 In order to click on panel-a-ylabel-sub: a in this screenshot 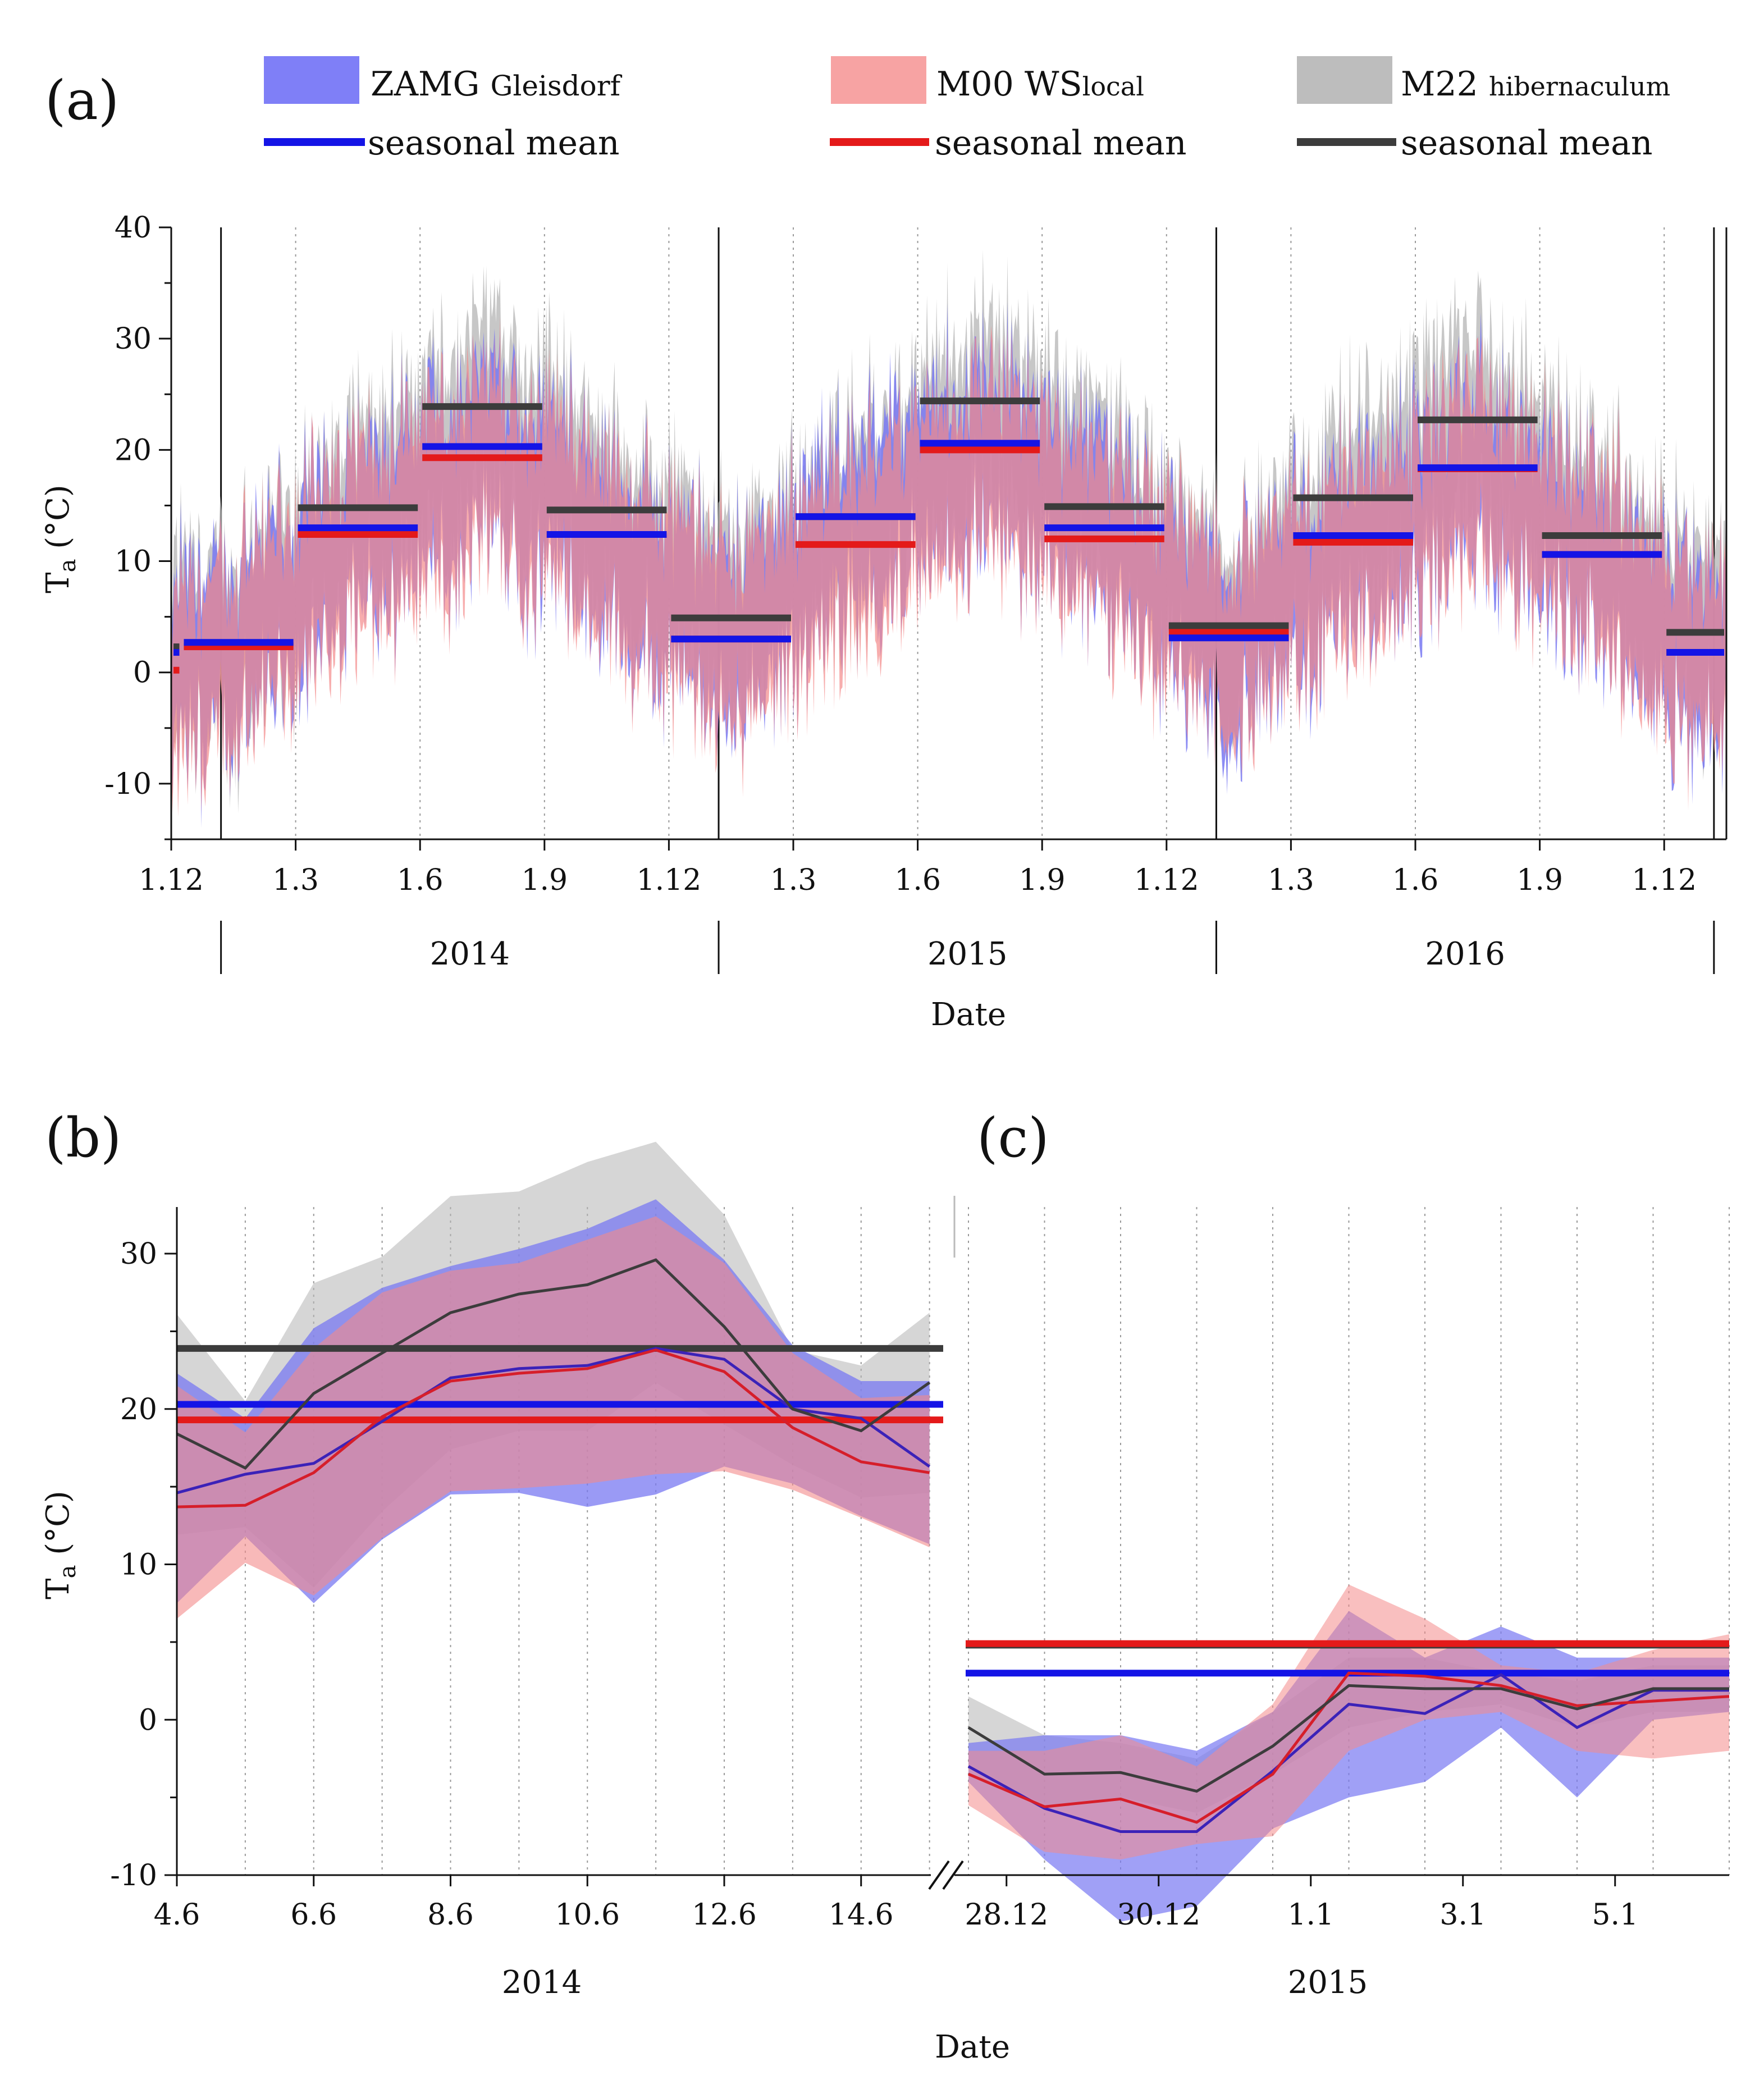, I will do `click(68, 566)`.